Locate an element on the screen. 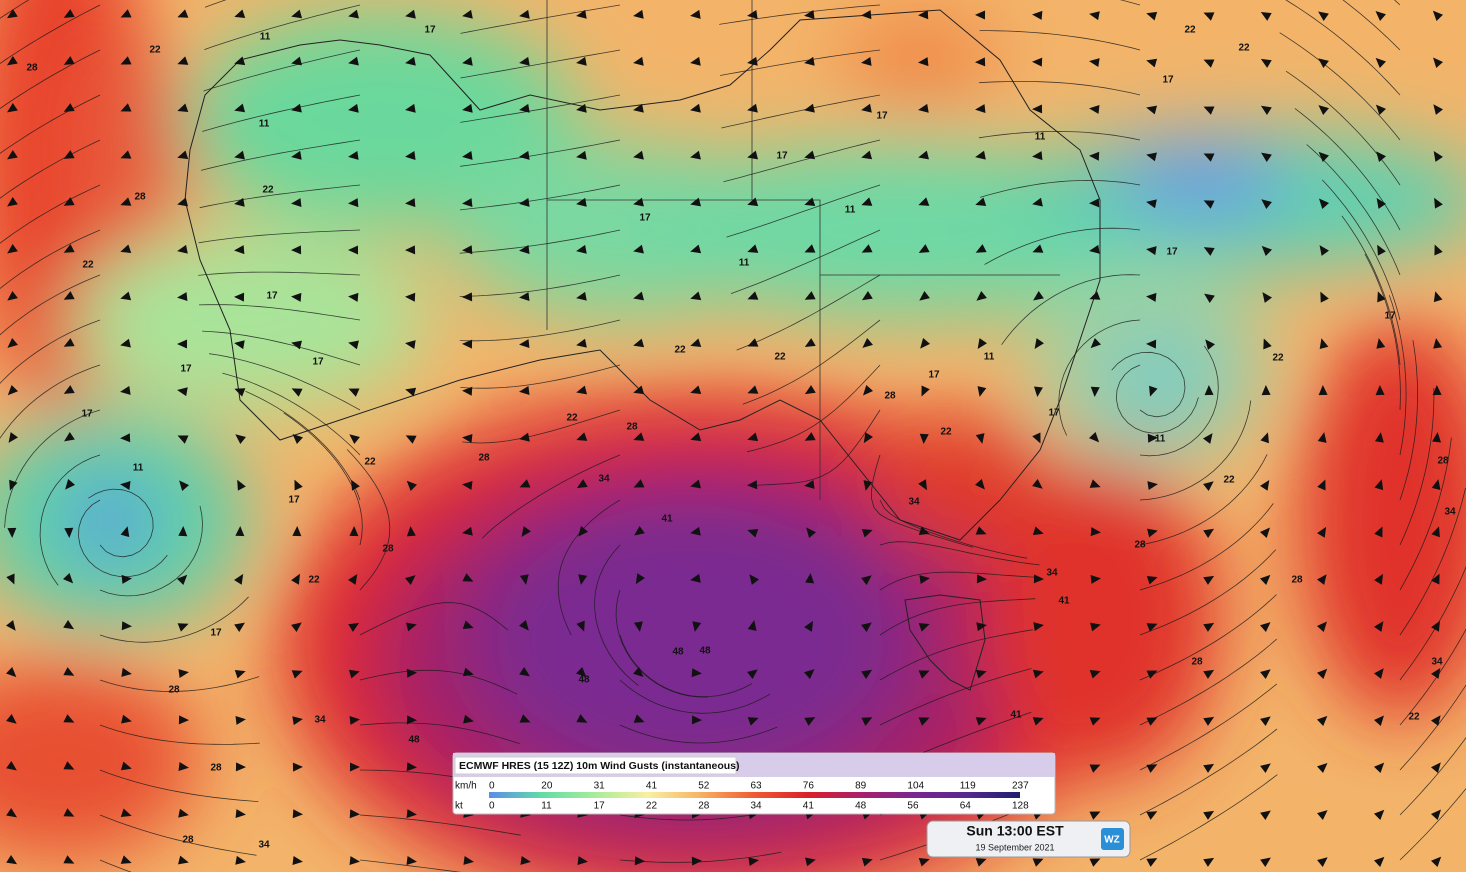 This screenshot has height=872, width=1466. legend-kmh-label: 63 is located at coordinates (757, 786).